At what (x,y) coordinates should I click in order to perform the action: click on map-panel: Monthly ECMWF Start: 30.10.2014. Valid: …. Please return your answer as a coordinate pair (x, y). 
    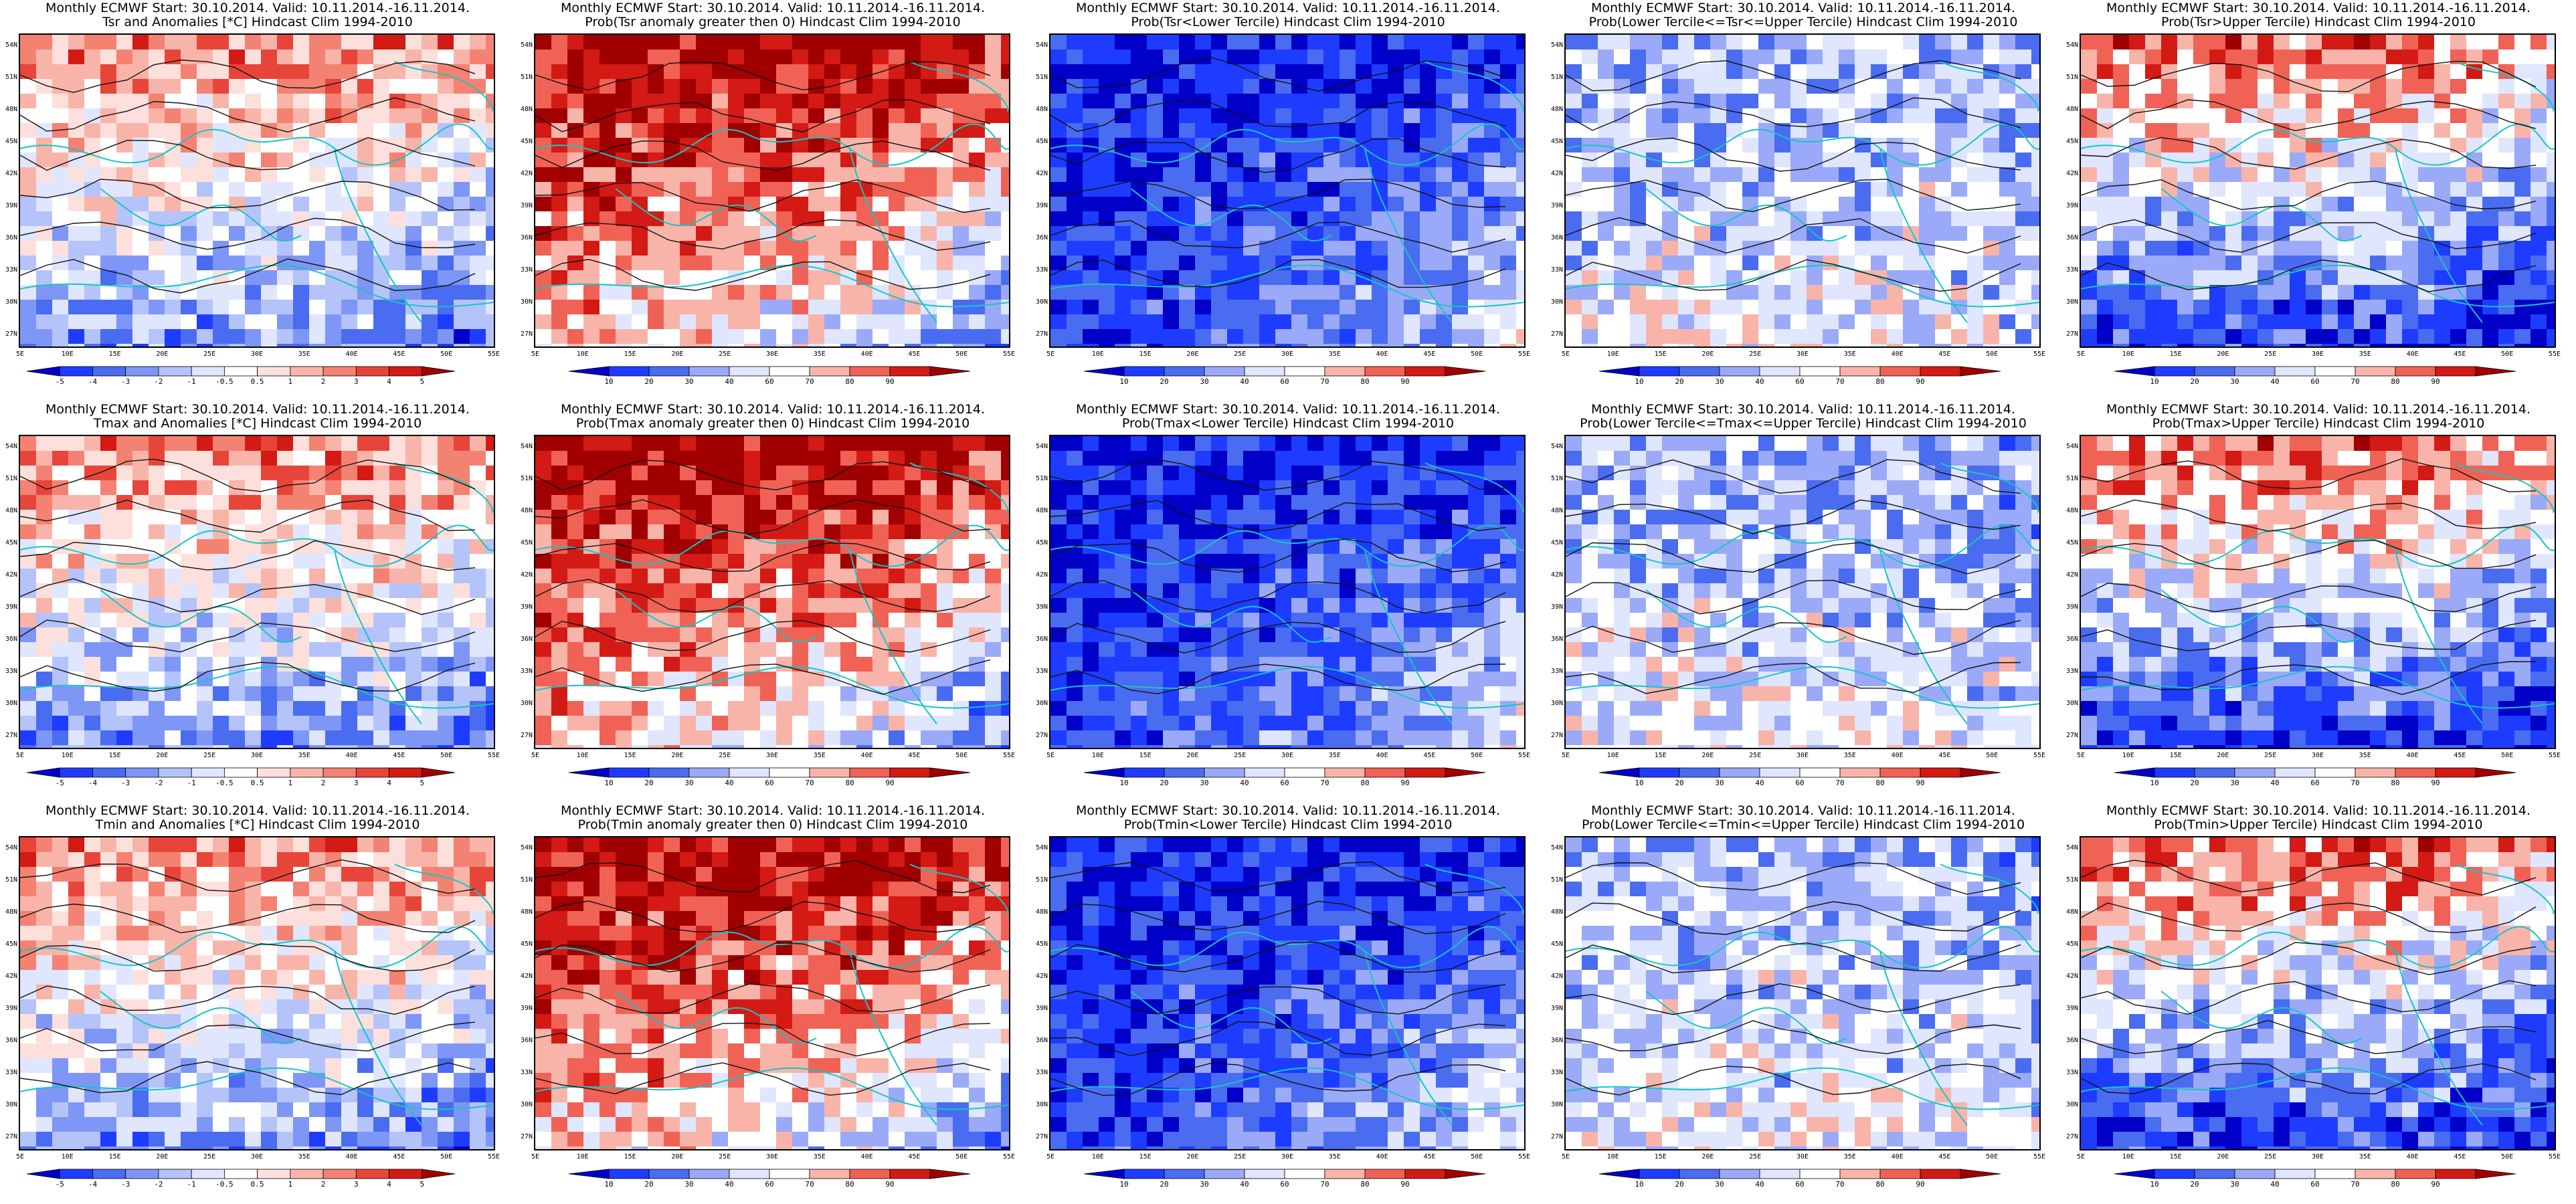
    Looking at the image, I should click on (257, 602).